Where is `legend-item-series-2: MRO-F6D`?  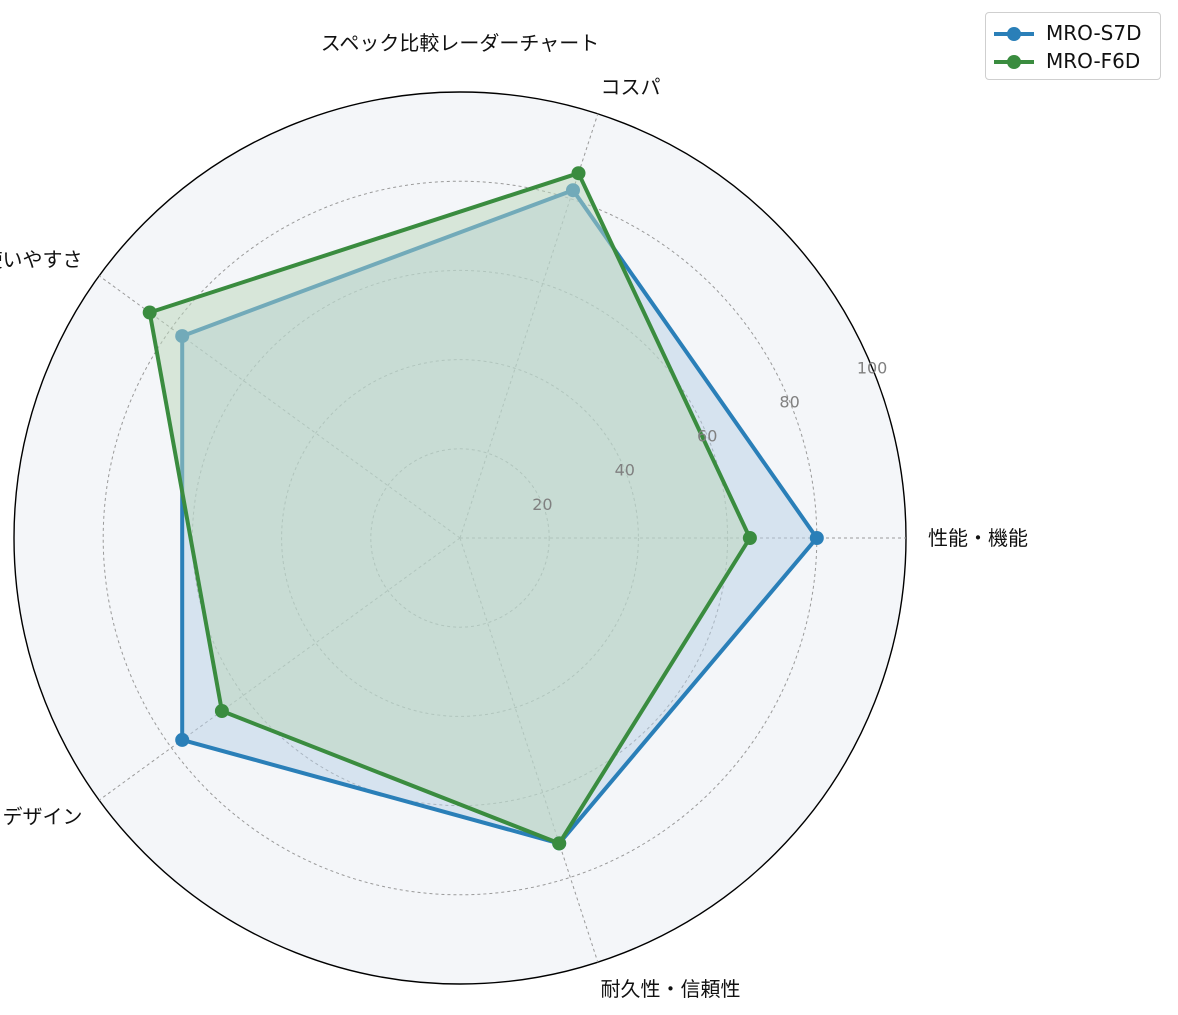 legend-item-series-2: MRO-F6D is located at coordinates (1073, 61).